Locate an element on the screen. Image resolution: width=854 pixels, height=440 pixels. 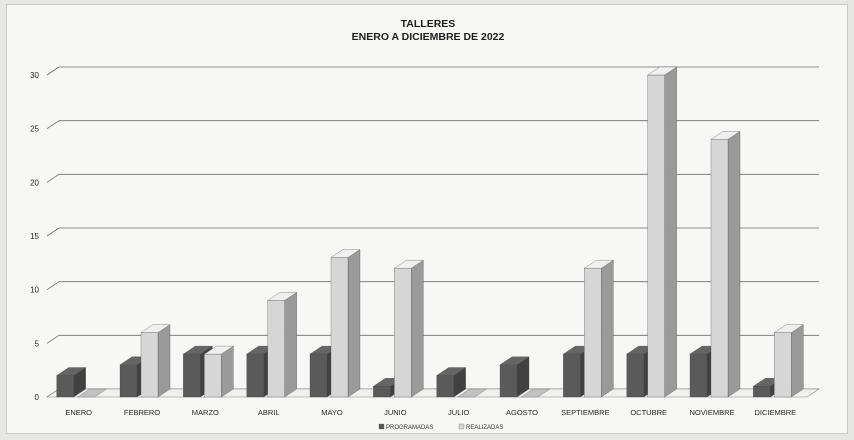
bar-realizadas-febrero is located at coordinates (155, 361).